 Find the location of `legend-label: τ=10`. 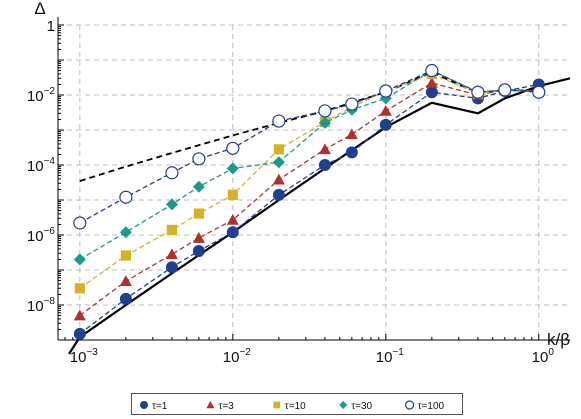

legend-label: τ=10 is located at coordinates (295, 406).